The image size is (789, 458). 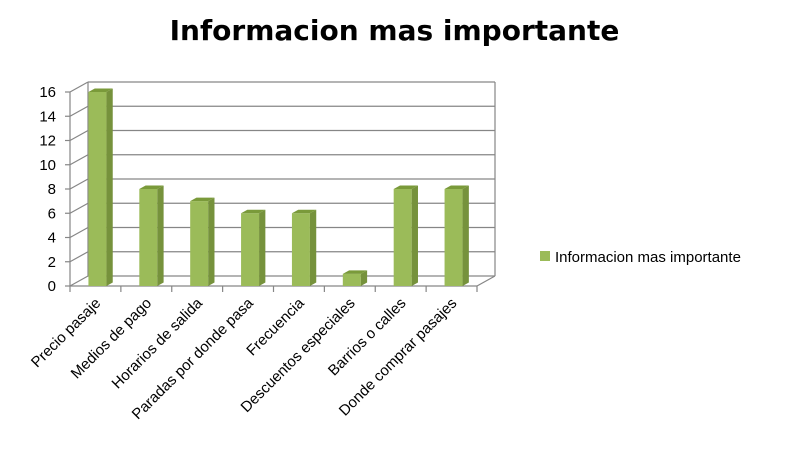 I want to click on y-tick-label: 4, so click(x=52, y=238).